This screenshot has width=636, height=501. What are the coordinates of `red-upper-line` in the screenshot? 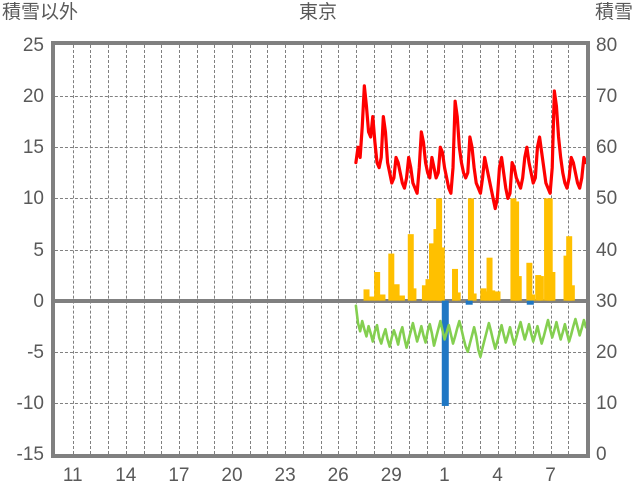 It's located at (470, 147).